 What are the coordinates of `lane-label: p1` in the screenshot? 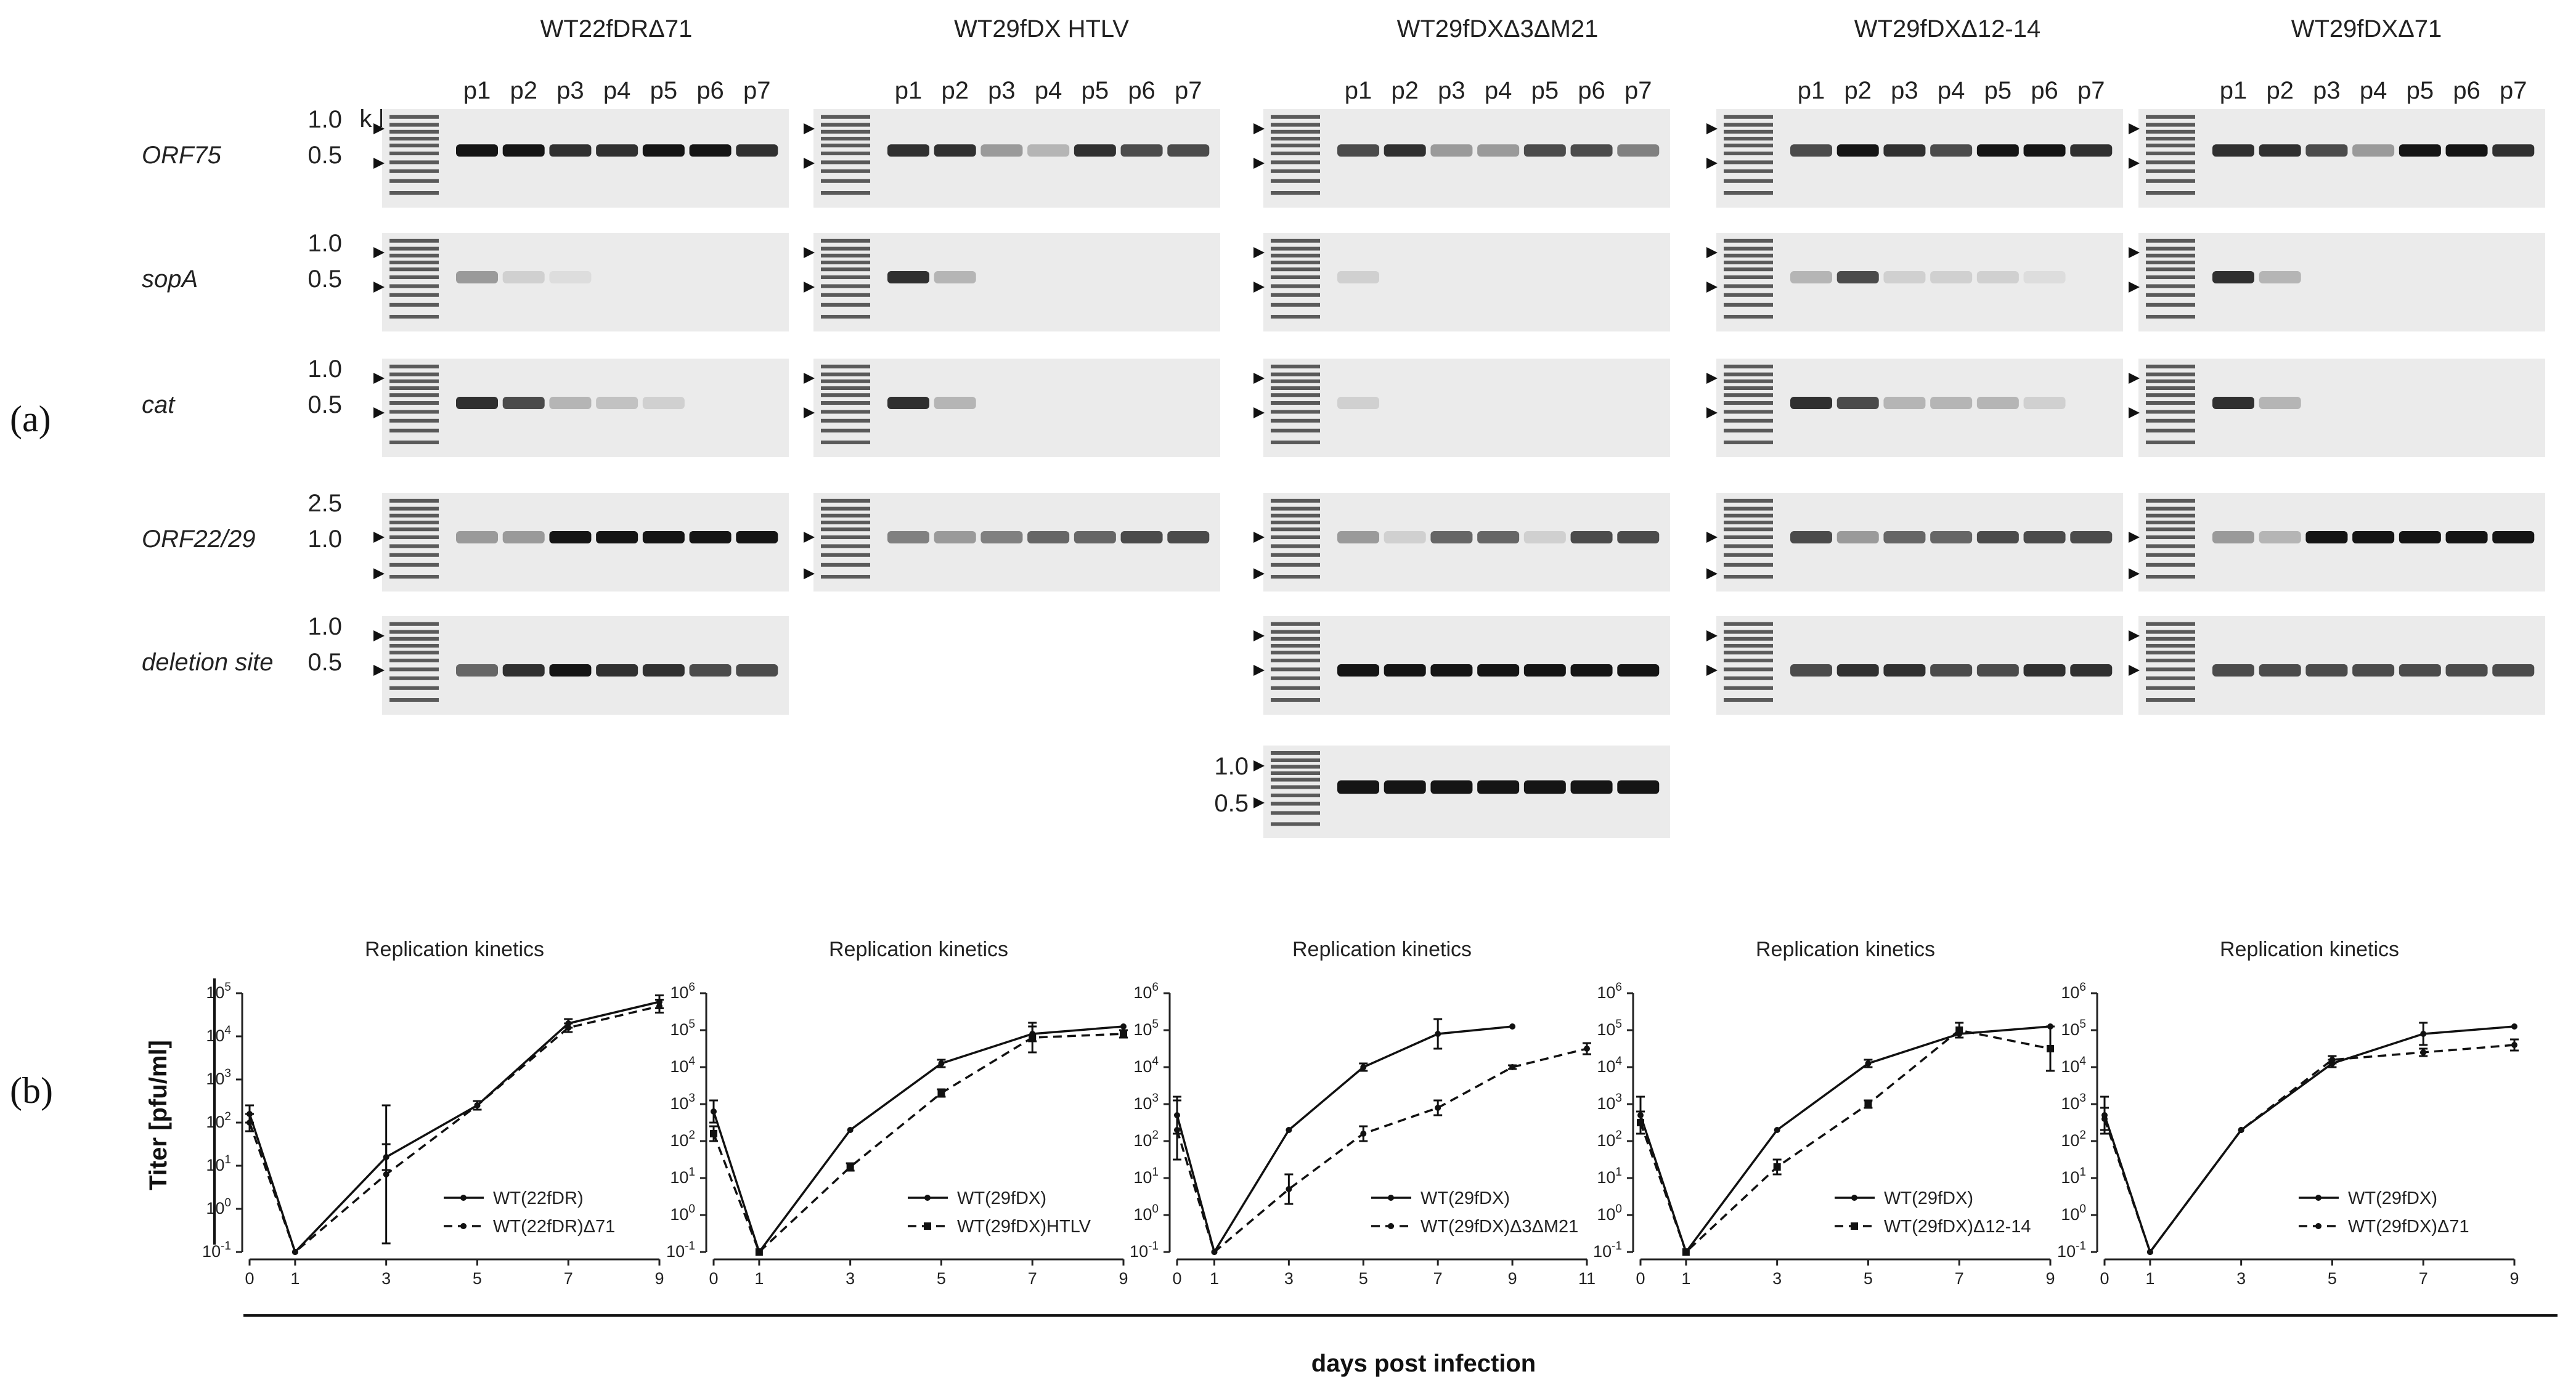 It's located at (1358, 90).